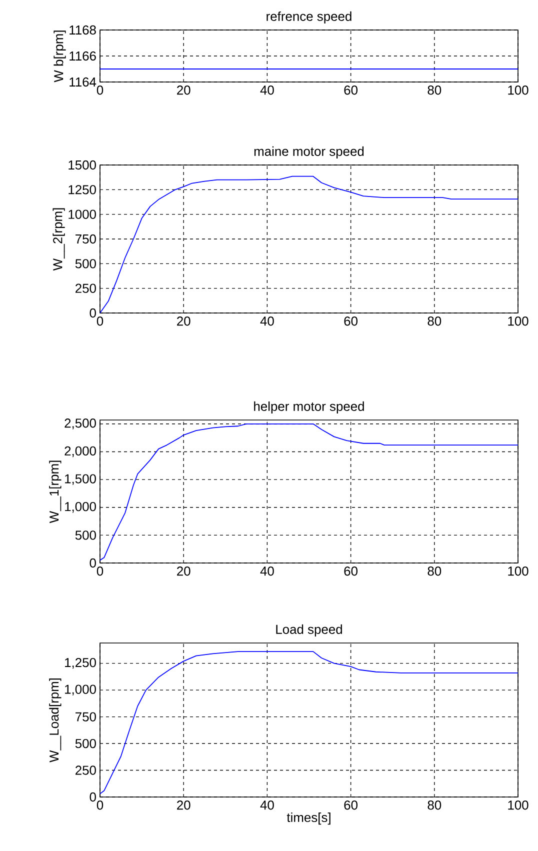 The image size is (538, 851). Describe the element at coordinates (80, 479) in the screenshot. I see `y-tick-label: 1,500` at that location.